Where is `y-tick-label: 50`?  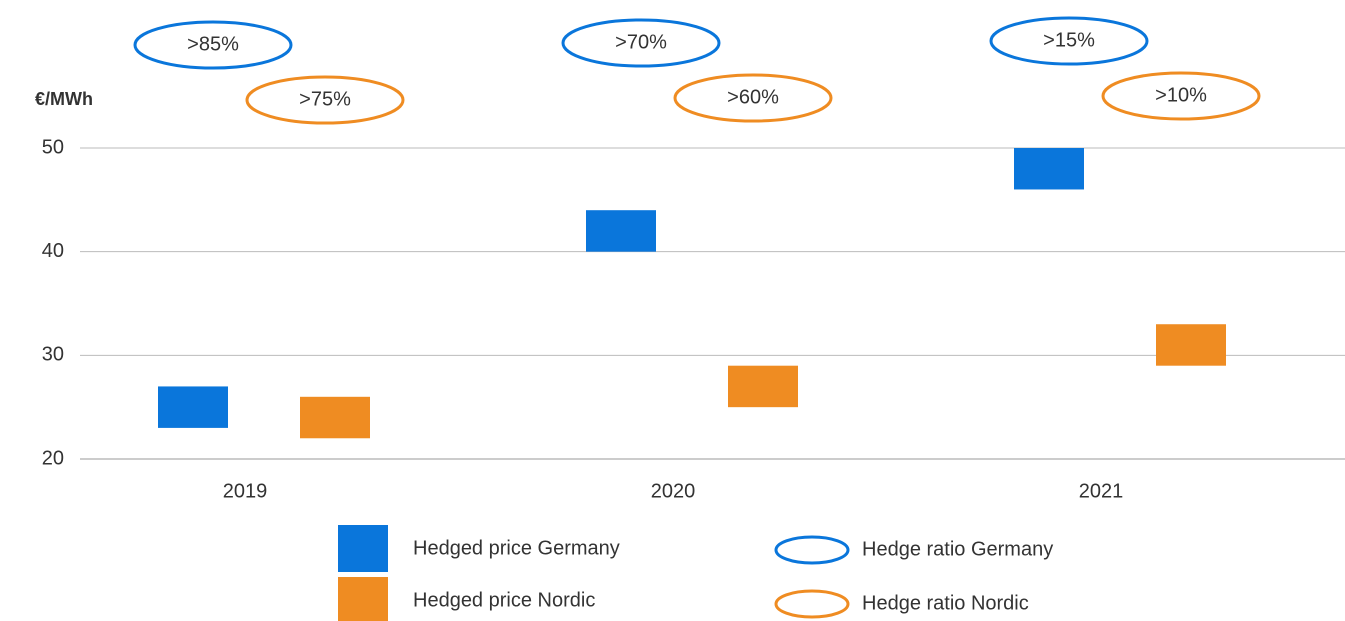
y-tick-label: 50 is located at coordinates (53, 147).